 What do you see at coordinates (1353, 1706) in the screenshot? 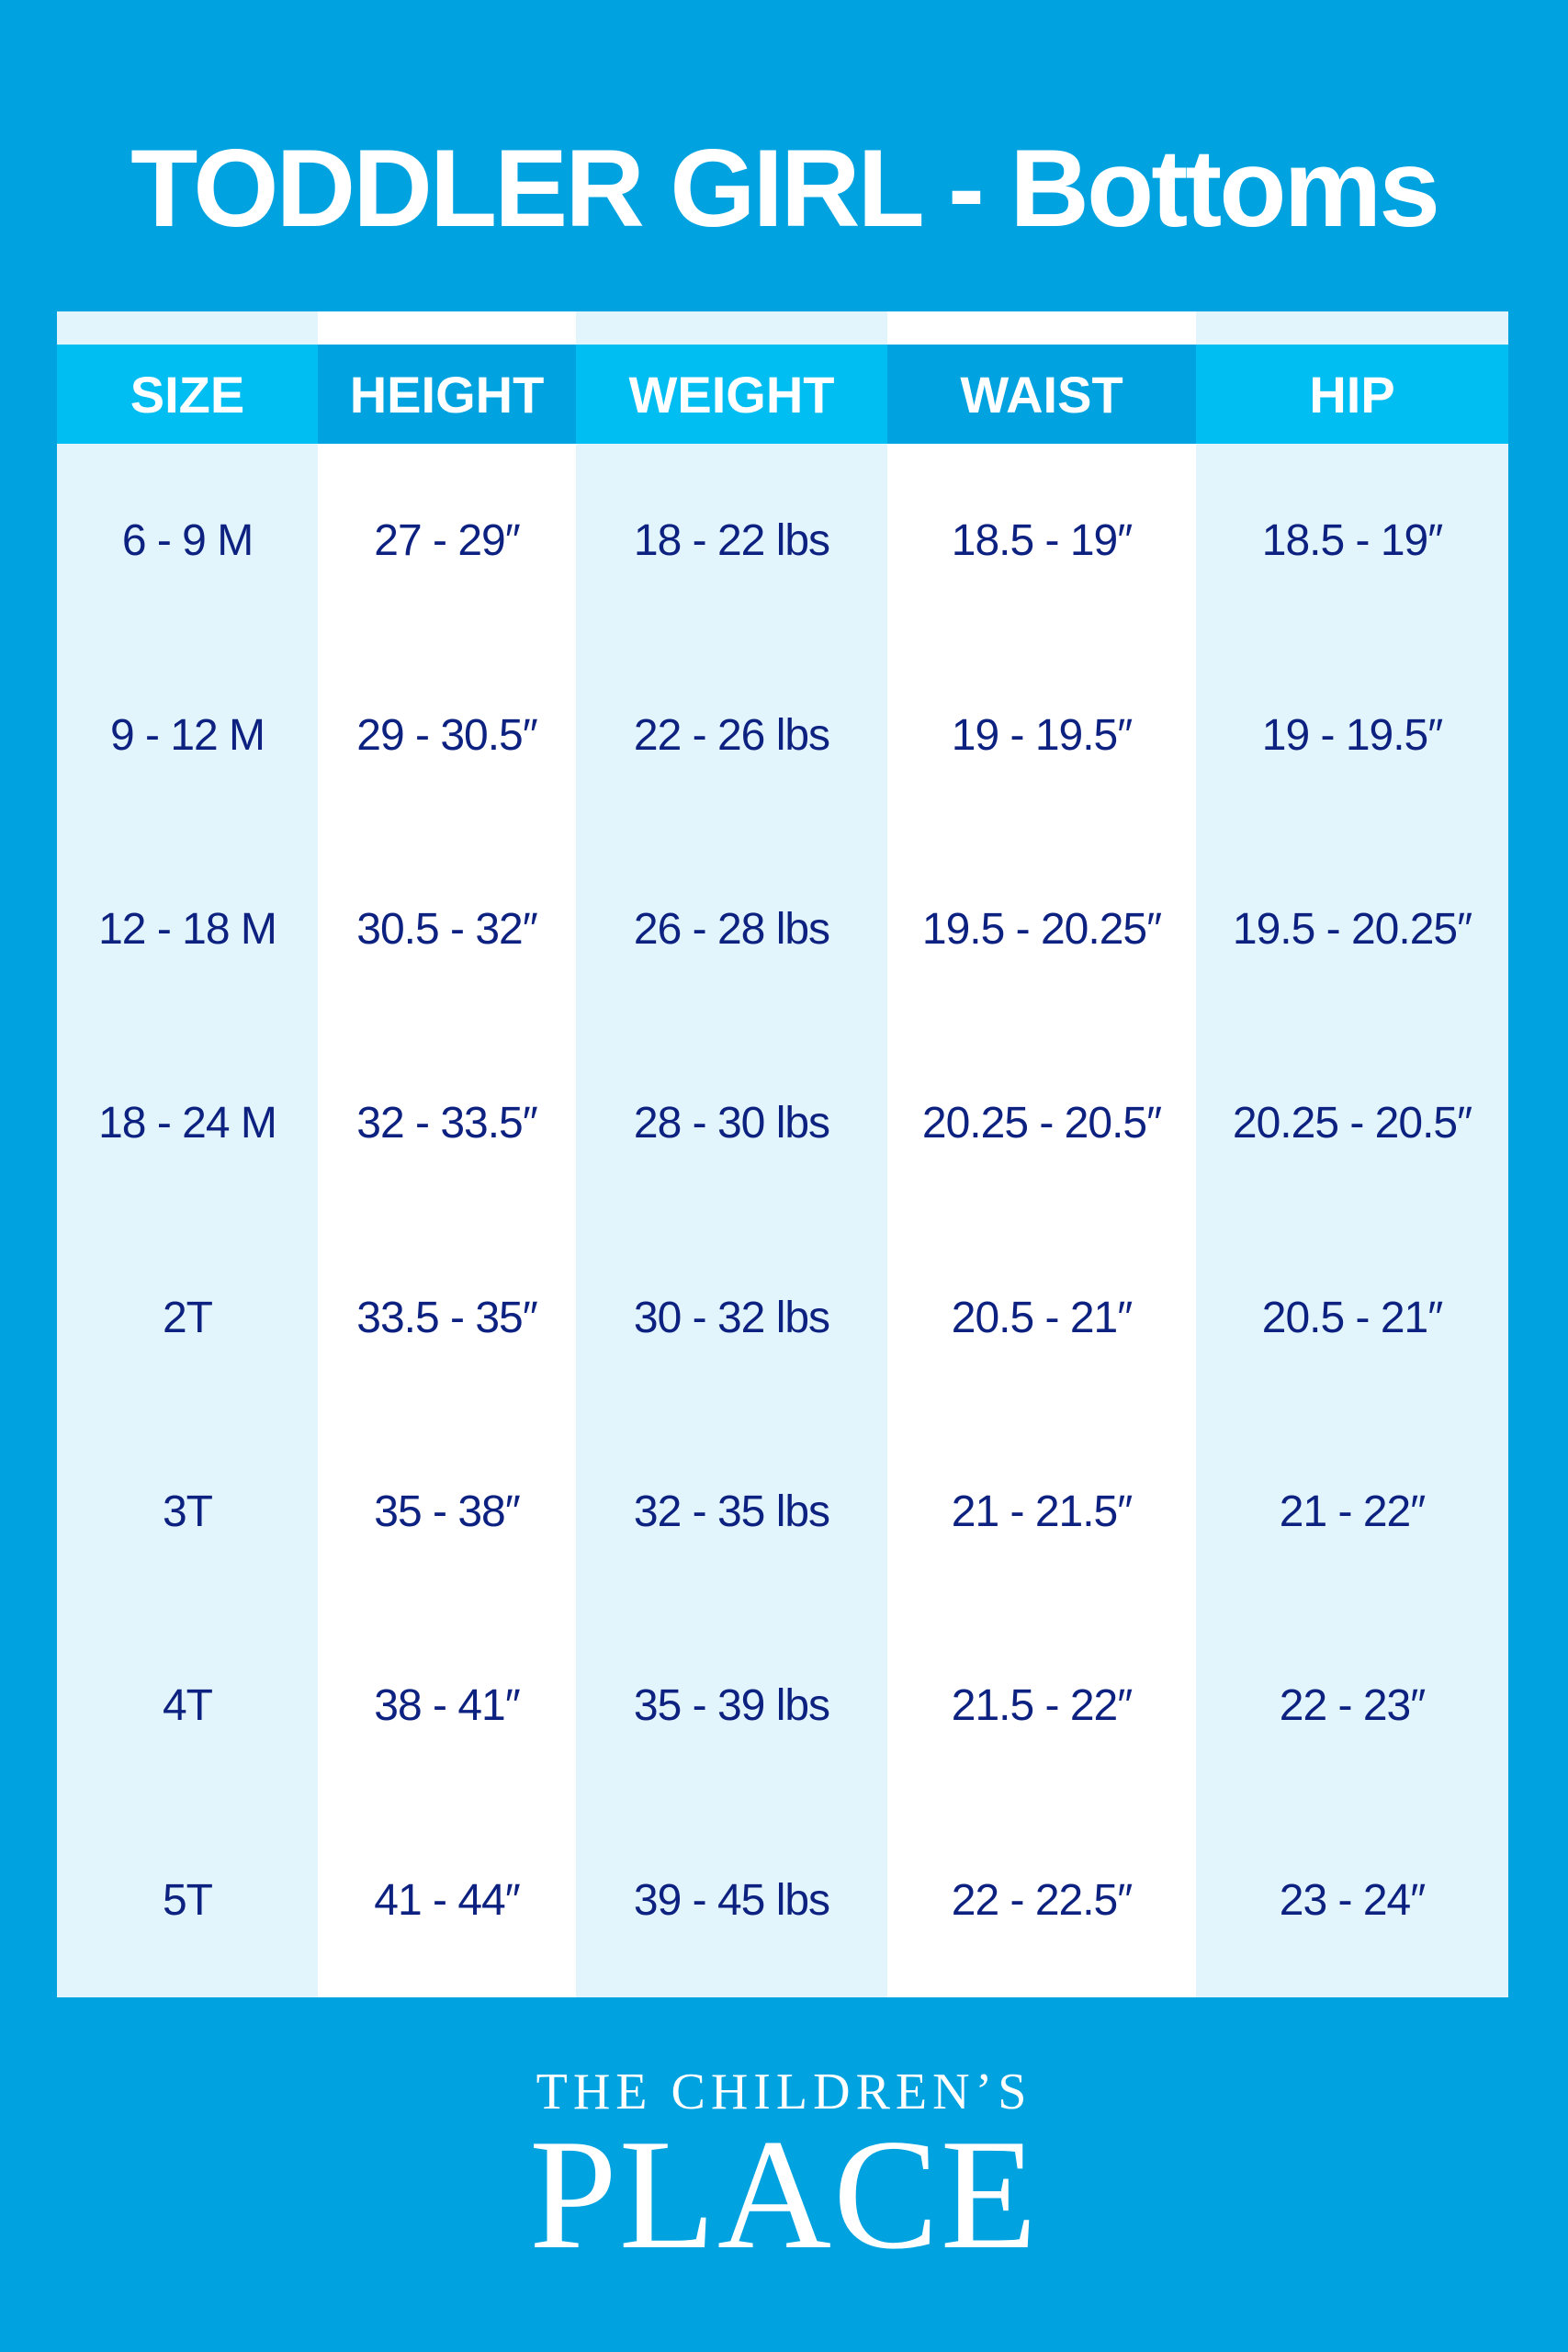
I see `cell-value: 22 - 23″` at bounding box center [1353, 1706].